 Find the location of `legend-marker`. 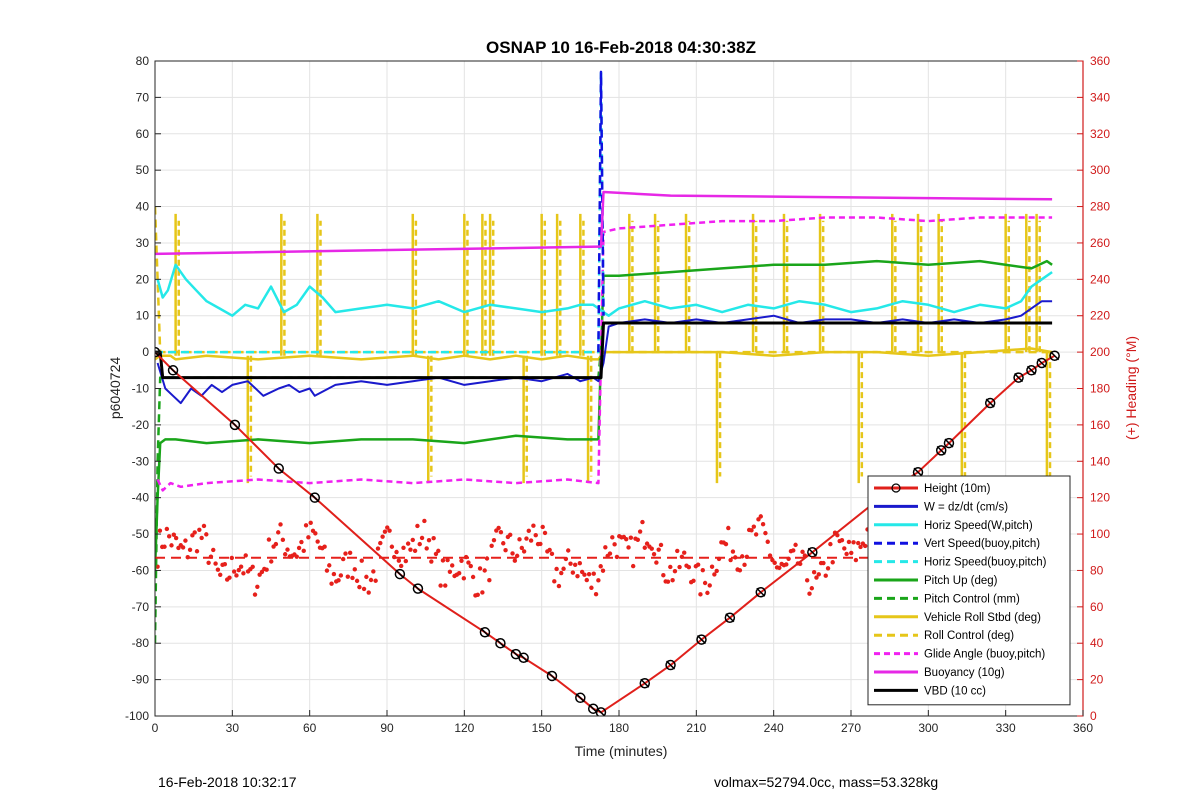

legend-marker is located at coordinates (896, 488).